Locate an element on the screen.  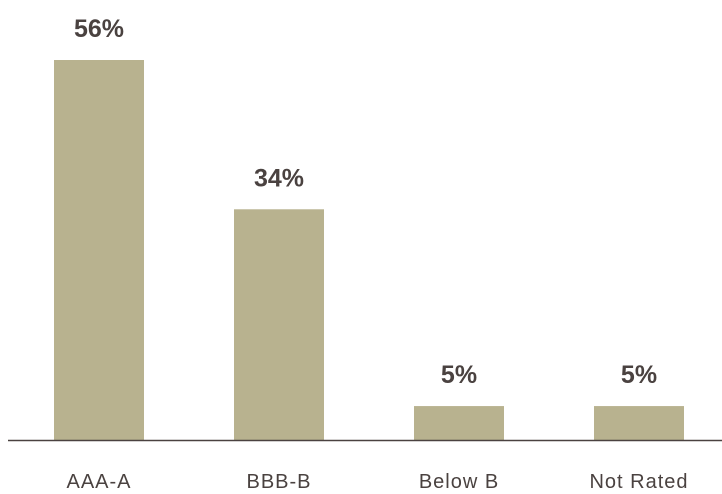
bar-below-b is located at coordinates (459, 423).